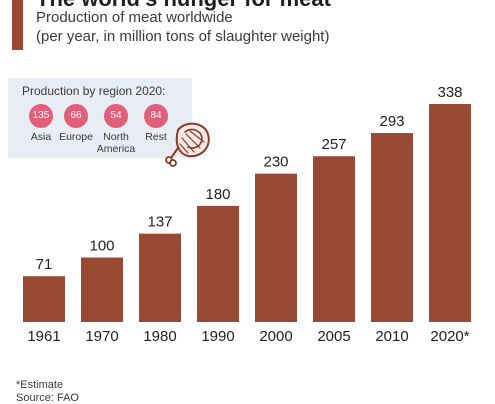 This screenshot has height=404, width=495. I want to click on value-label: 71, so click(44, 264).